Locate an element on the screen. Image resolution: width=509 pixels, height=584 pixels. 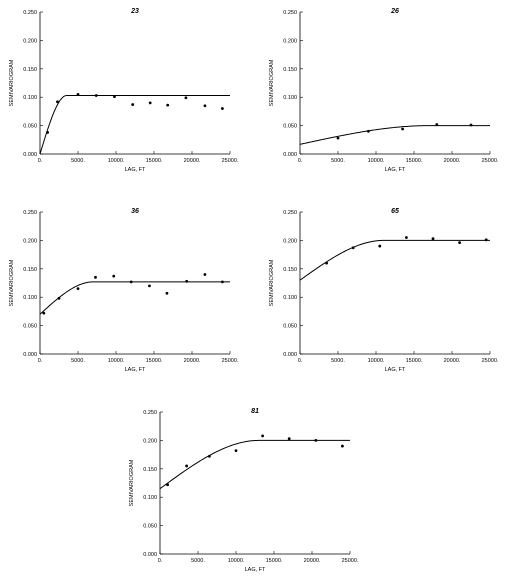
chart-title: 36 is located at coordinates (135, 211).